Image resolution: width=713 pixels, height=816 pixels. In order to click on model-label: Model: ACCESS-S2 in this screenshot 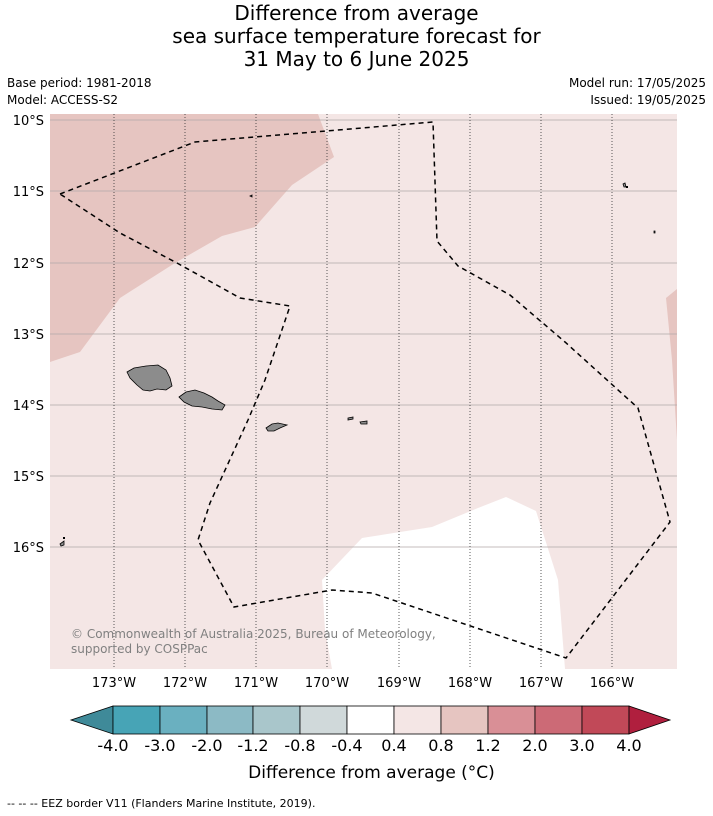, I will do `click(63, 100)`.